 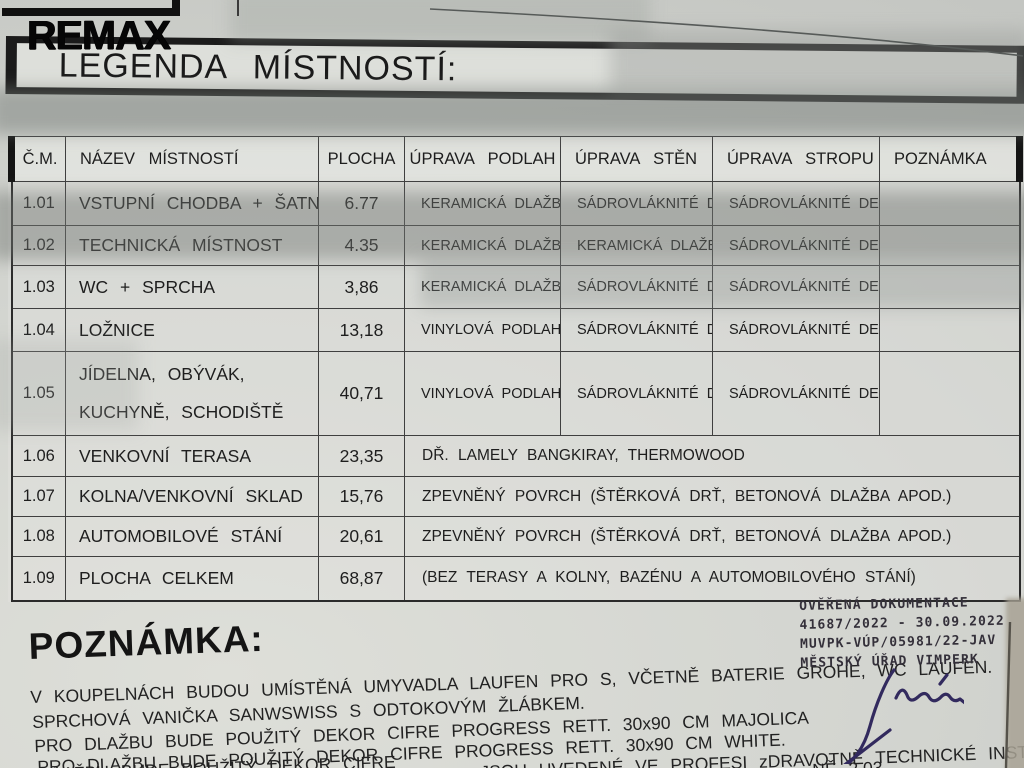 I want to click on cell-room-name: VENKOVNÍ TERASA, so click(x=192, y=456).